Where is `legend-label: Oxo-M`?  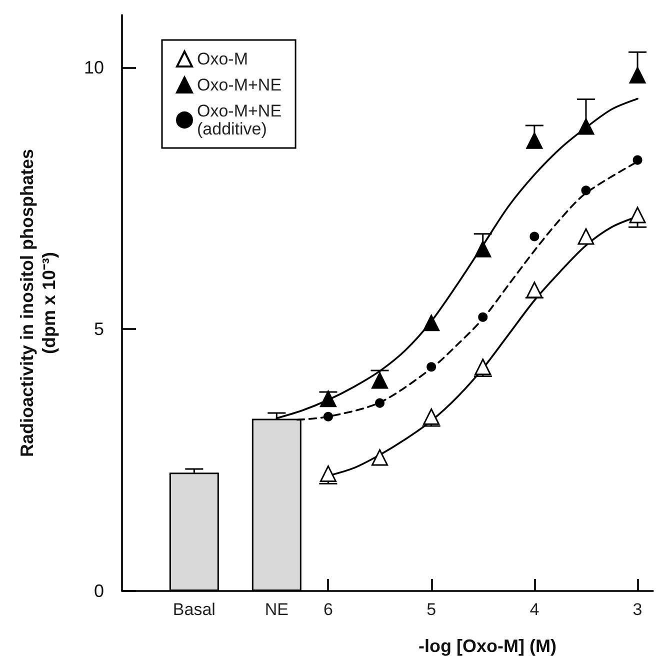 legend-label: Oxo-M is located at coordinates (222, 59).